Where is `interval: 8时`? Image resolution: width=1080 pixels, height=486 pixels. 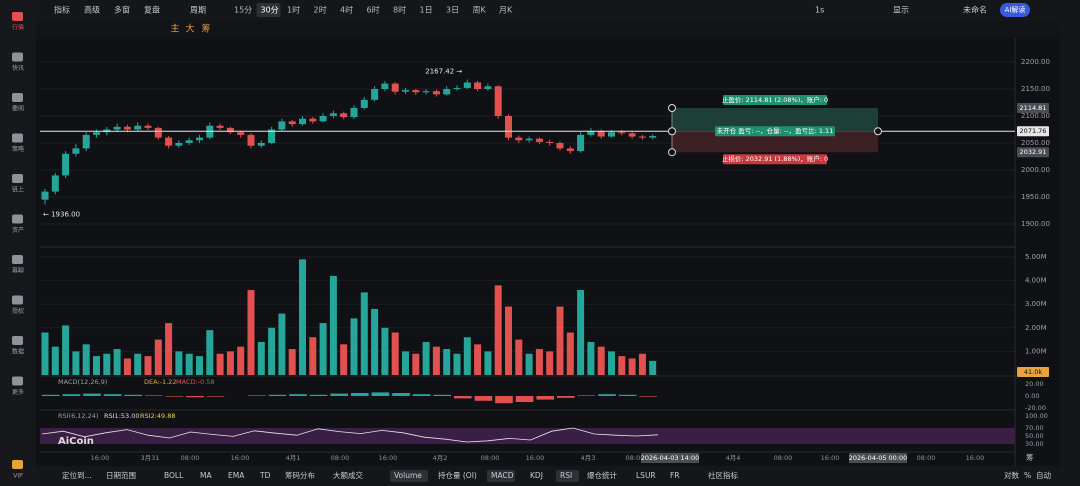
interval: 8时 is located at coordinates (399, 10).